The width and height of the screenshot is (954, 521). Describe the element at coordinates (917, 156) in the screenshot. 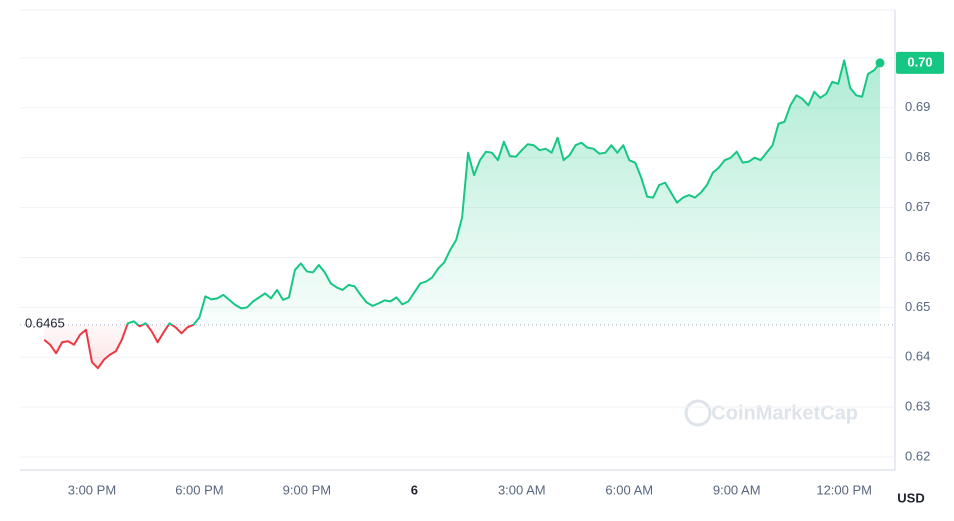

I see `y-tick-label: 0.68` at that location.